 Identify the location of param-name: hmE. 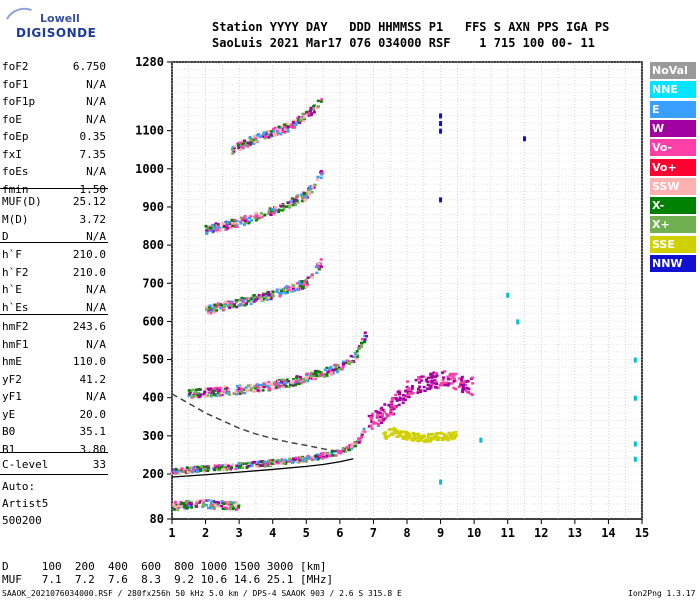
(12, 361).